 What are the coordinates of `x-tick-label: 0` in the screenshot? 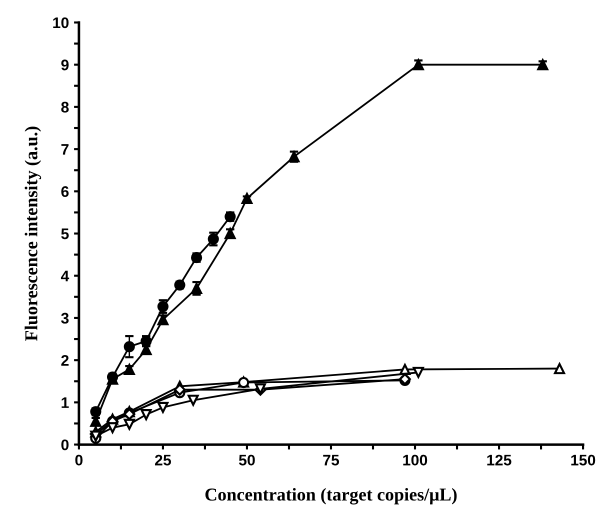 It's located at (79, 460).